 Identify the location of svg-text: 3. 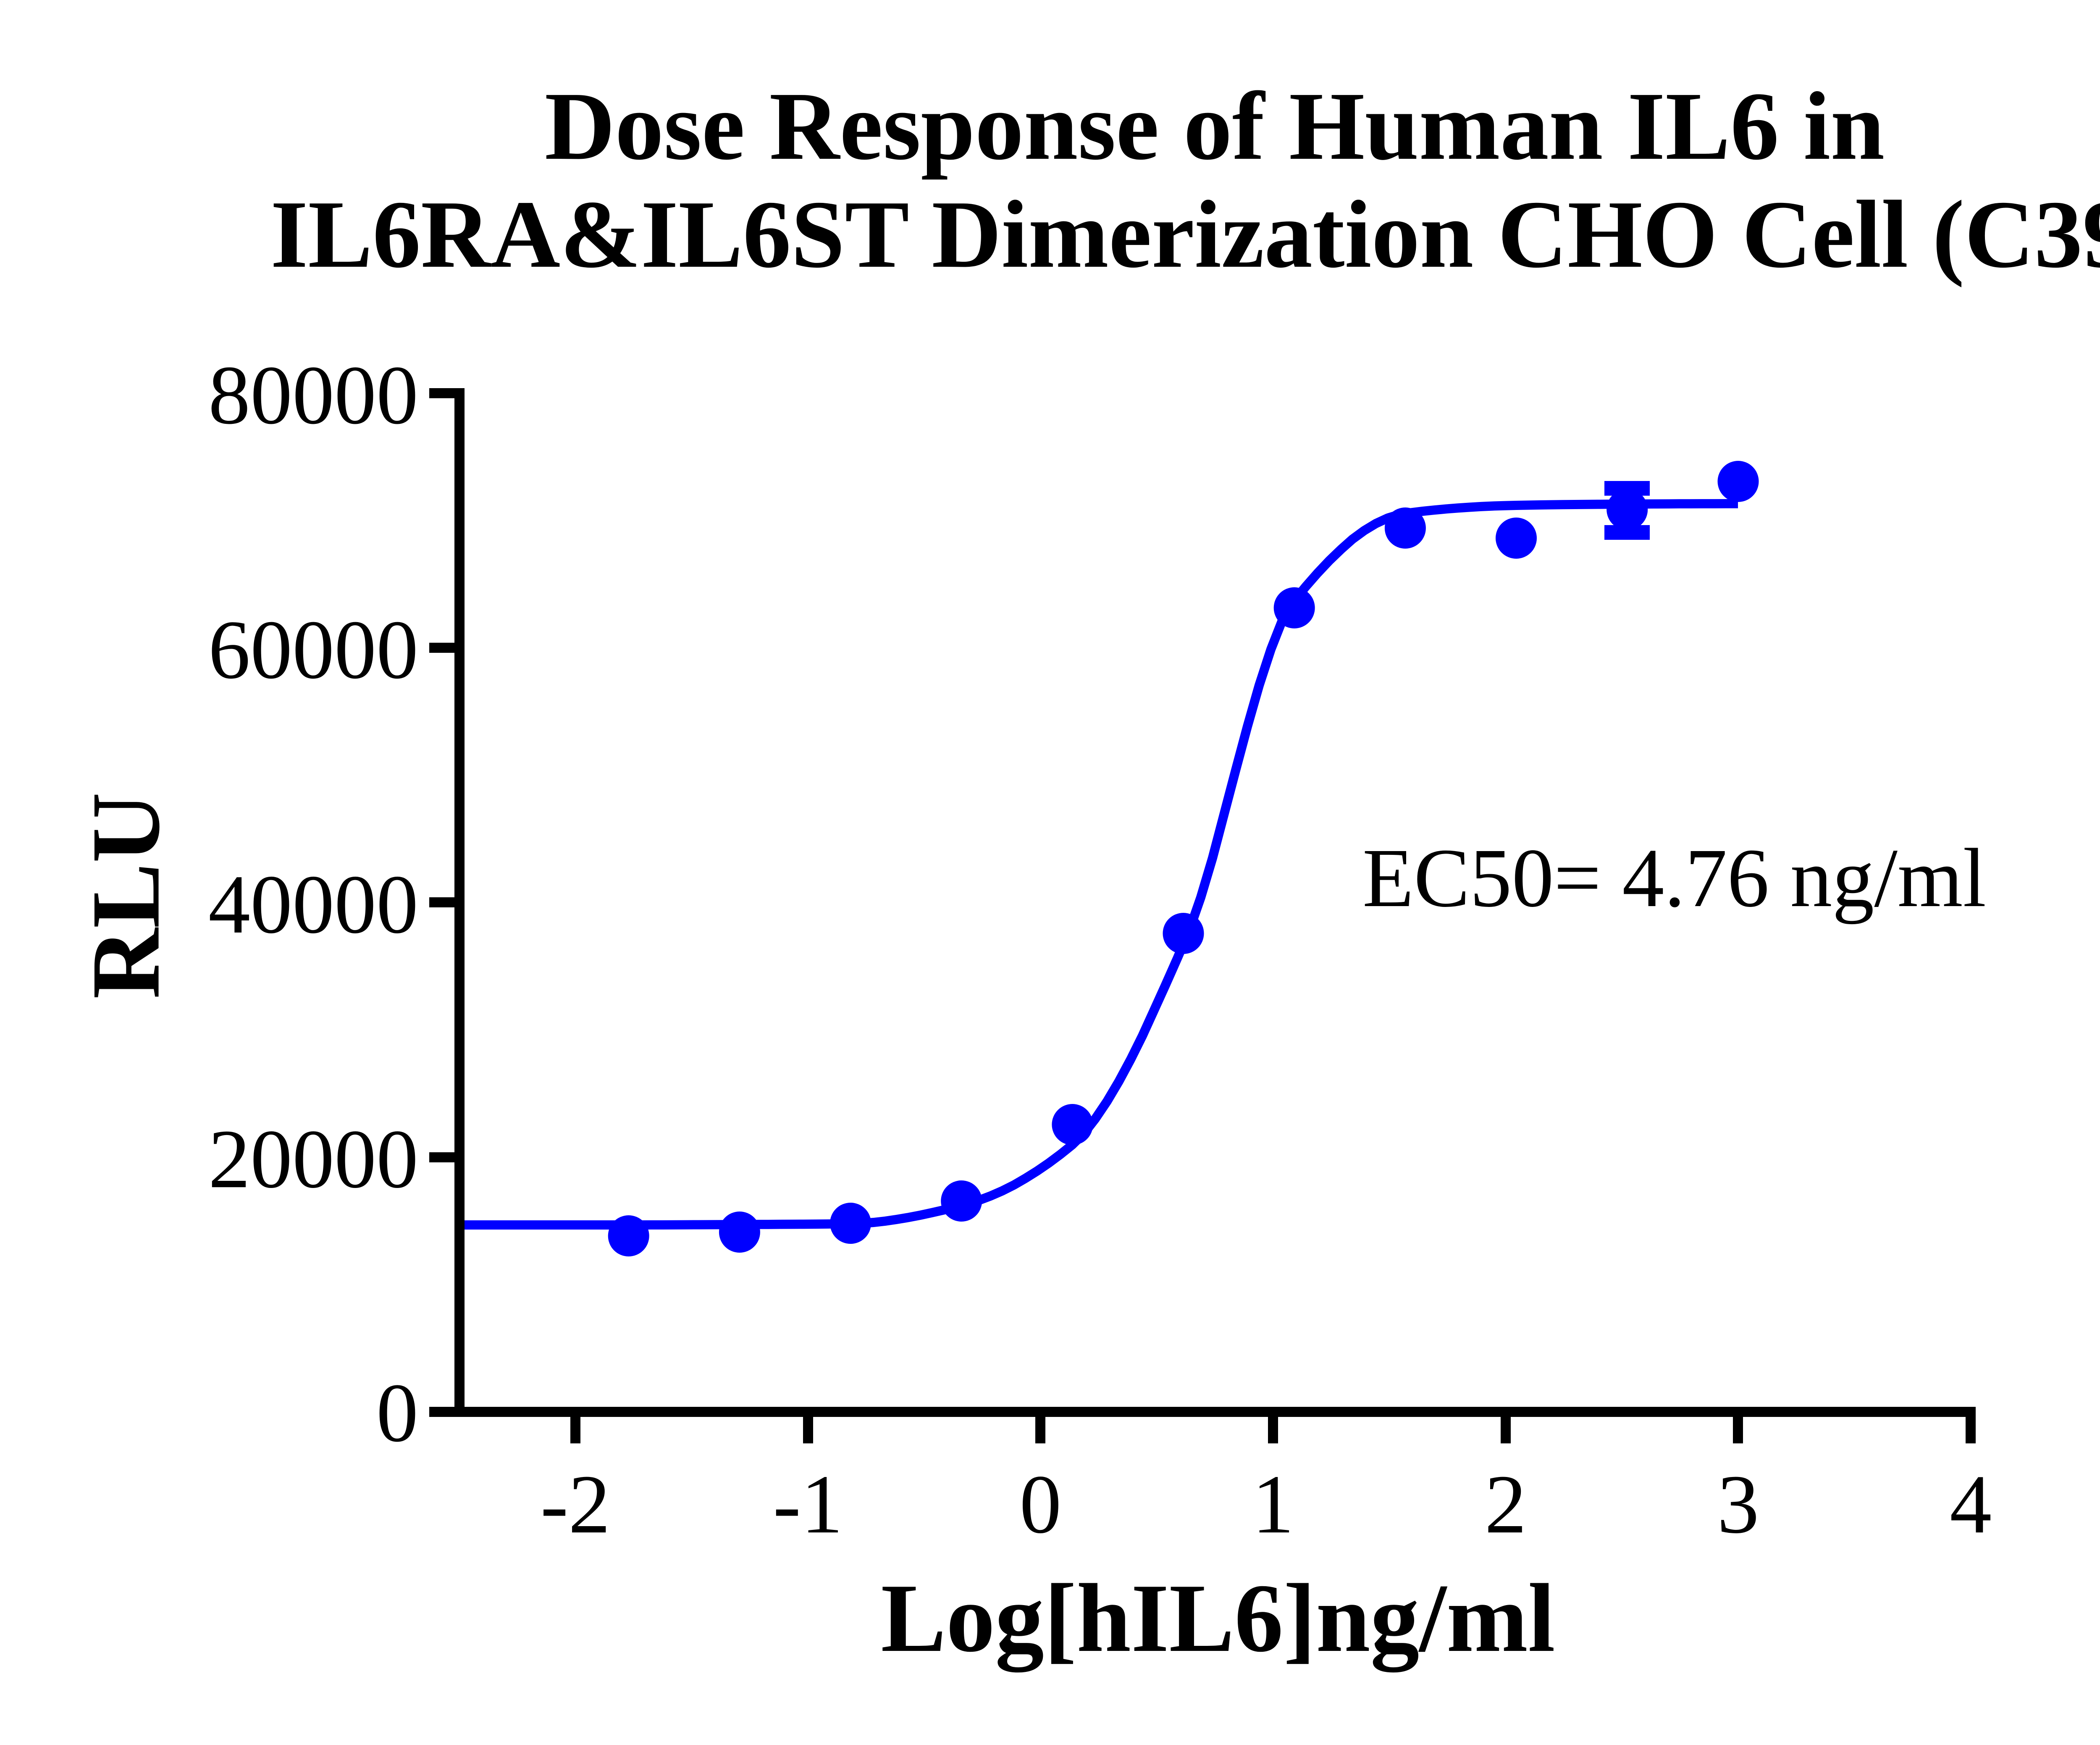
(1738, 1504).